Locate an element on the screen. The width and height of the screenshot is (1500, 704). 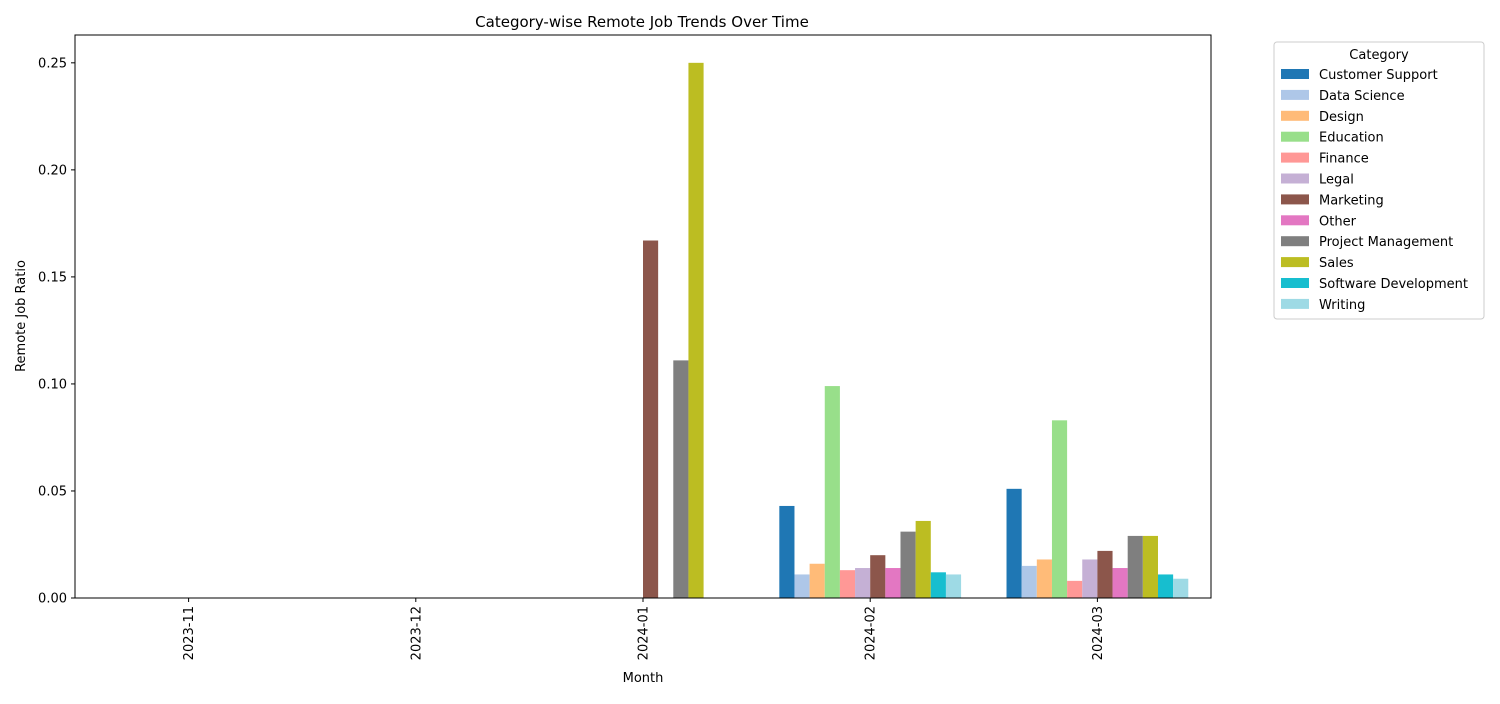
legend-label: Education is located at coordinates (1351, 138).